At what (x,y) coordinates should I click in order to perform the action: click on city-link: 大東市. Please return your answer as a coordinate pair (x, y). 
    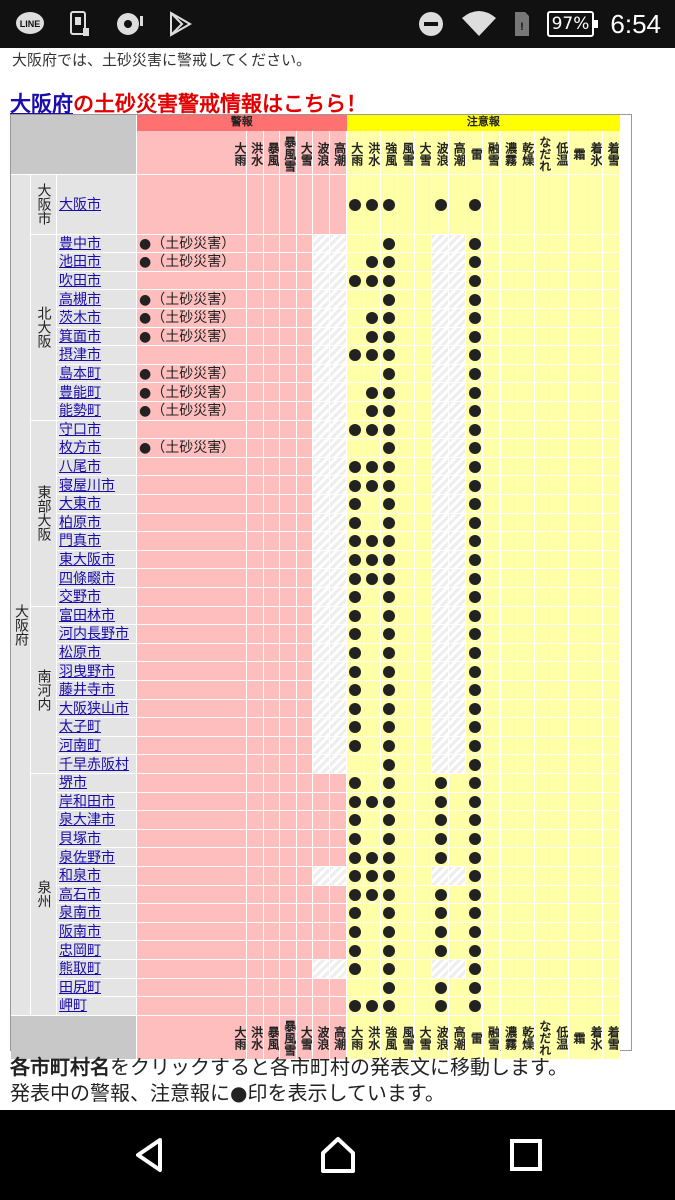
    Looking at the image, I should click on (80, 504).